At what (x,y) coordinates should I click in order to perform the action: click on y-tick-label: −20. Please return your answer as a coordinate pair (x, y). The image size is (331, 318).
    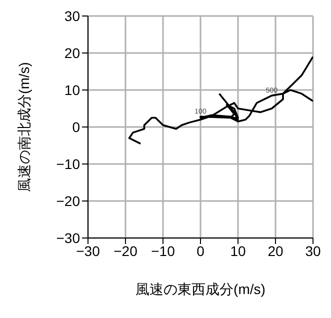
    Looking at the image, I should click on (68, 200).